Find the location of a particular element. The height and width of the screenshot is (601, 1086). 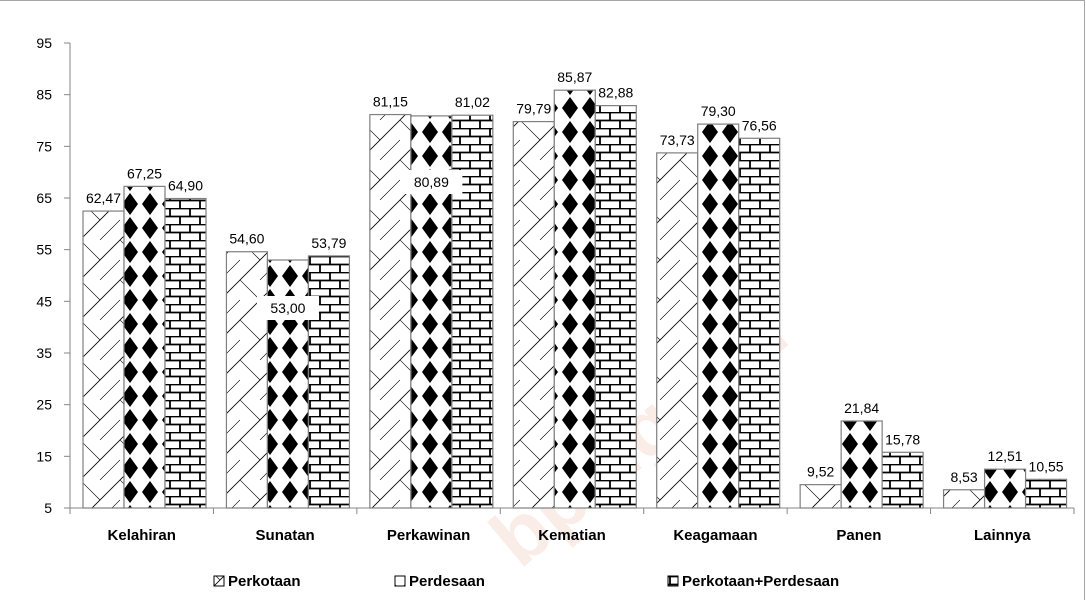

data-label: 10,55 is located at coordinates (1046, 466).